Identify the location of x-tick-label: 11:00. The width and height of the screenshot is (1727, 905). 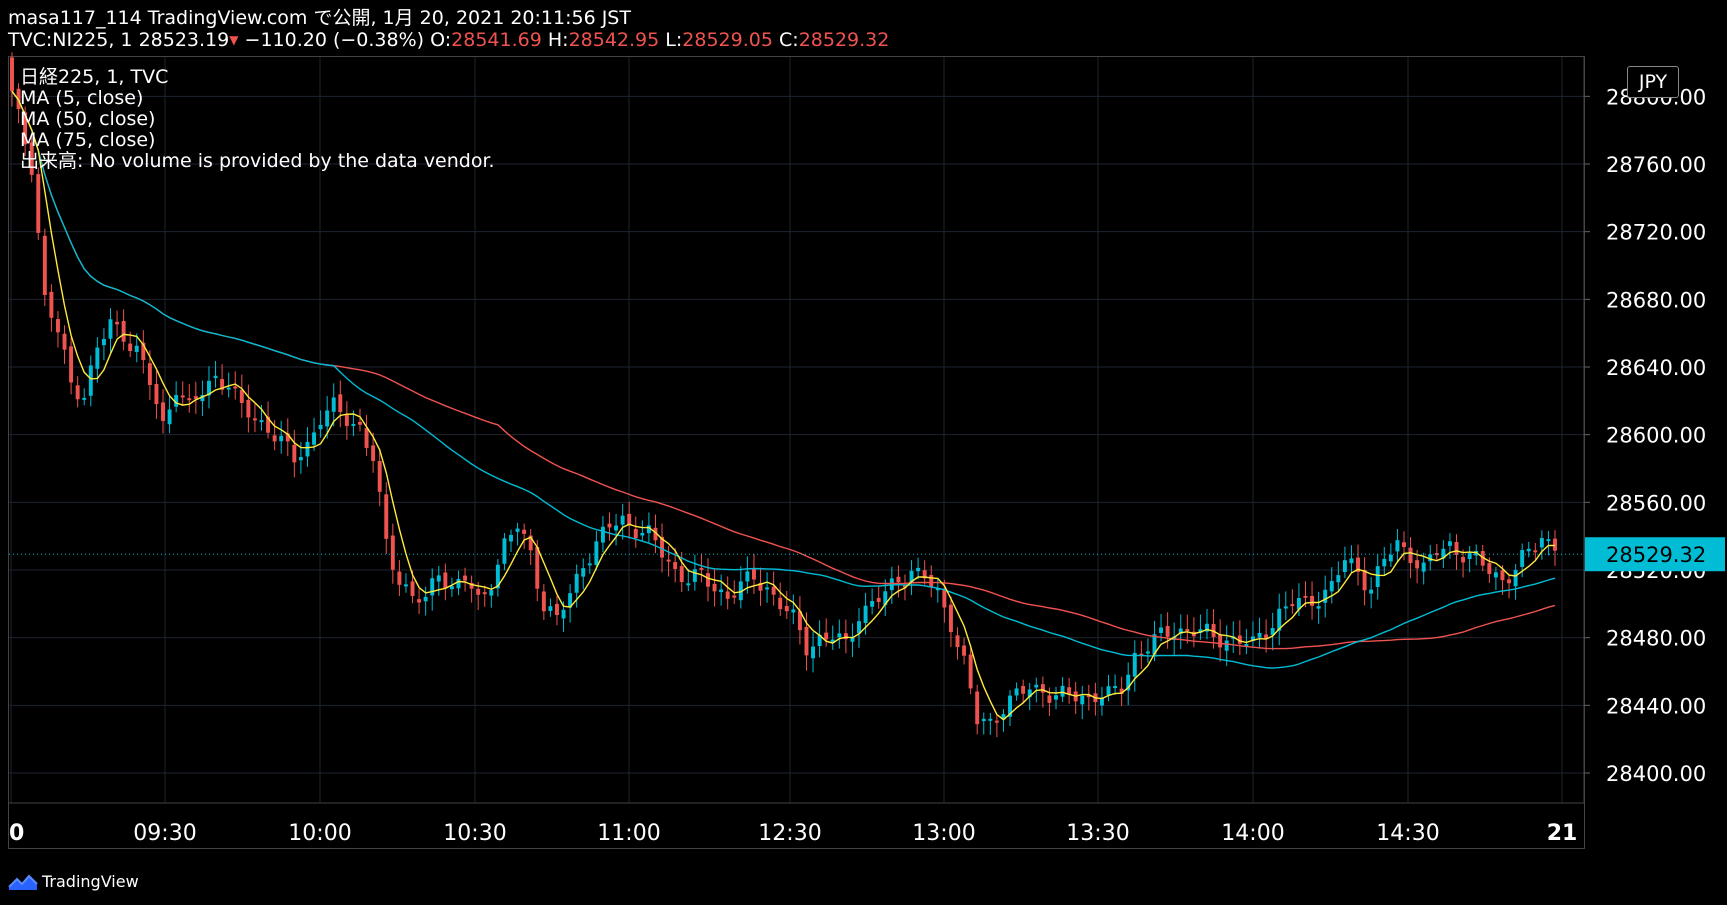
(628, 833).